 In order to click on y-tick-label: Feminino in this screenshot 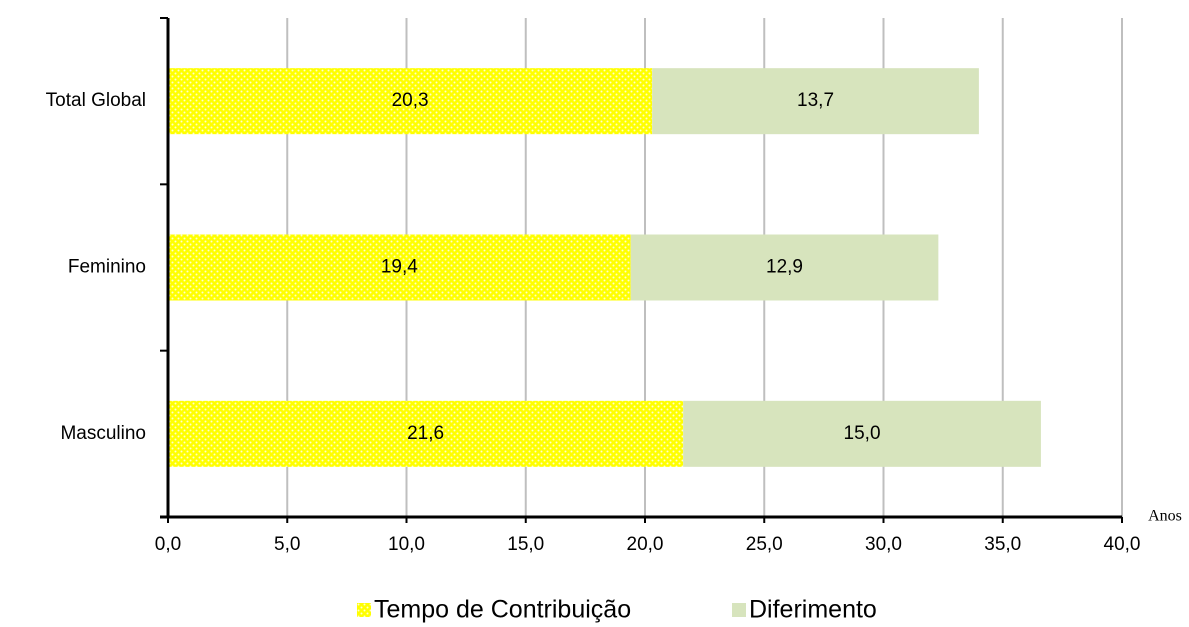, I will do `click(107, 267)`.